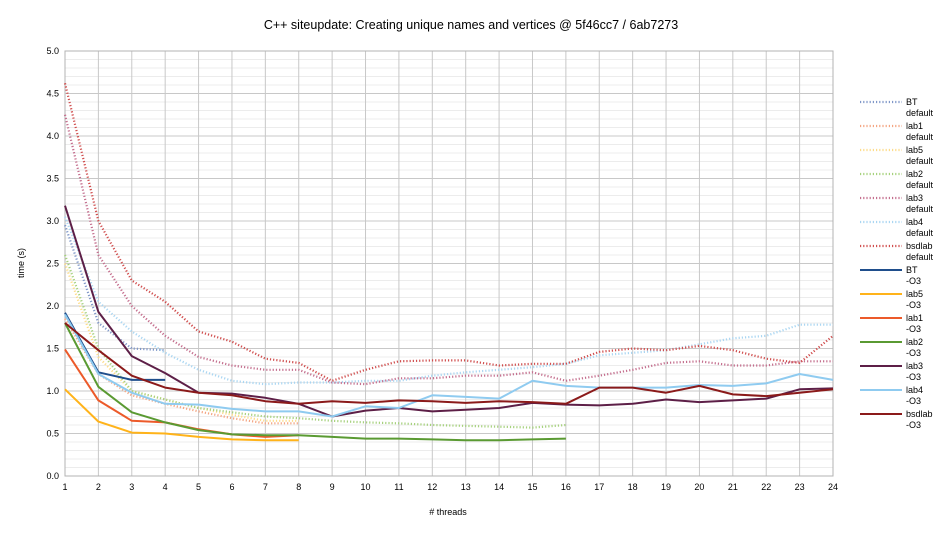  Describe the element at coordinates (766, 487) in the screenshot. I see `x-tick-label: 22` at that location.